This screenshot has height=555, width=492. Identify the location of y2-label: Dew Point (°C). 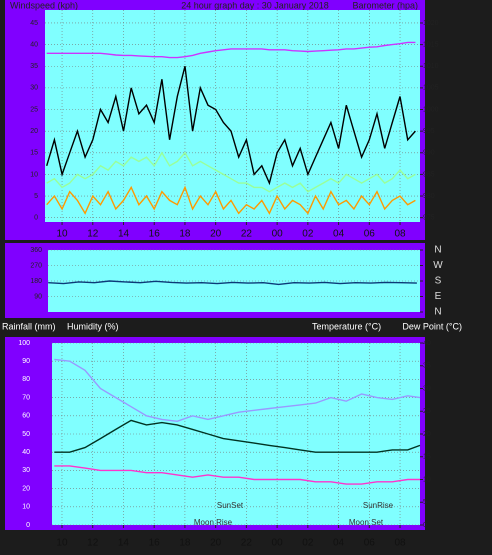
(432, 326).